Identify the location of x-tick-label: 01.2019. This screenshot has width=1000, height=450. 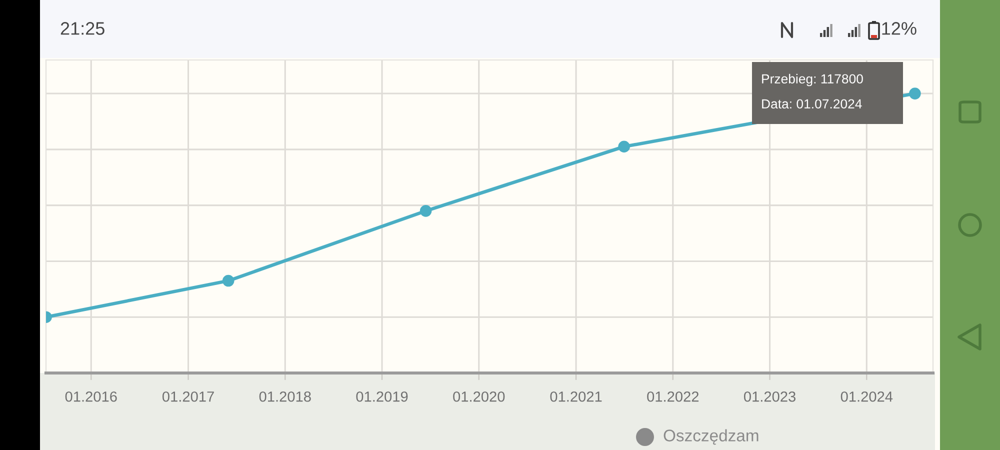
(382, 396).